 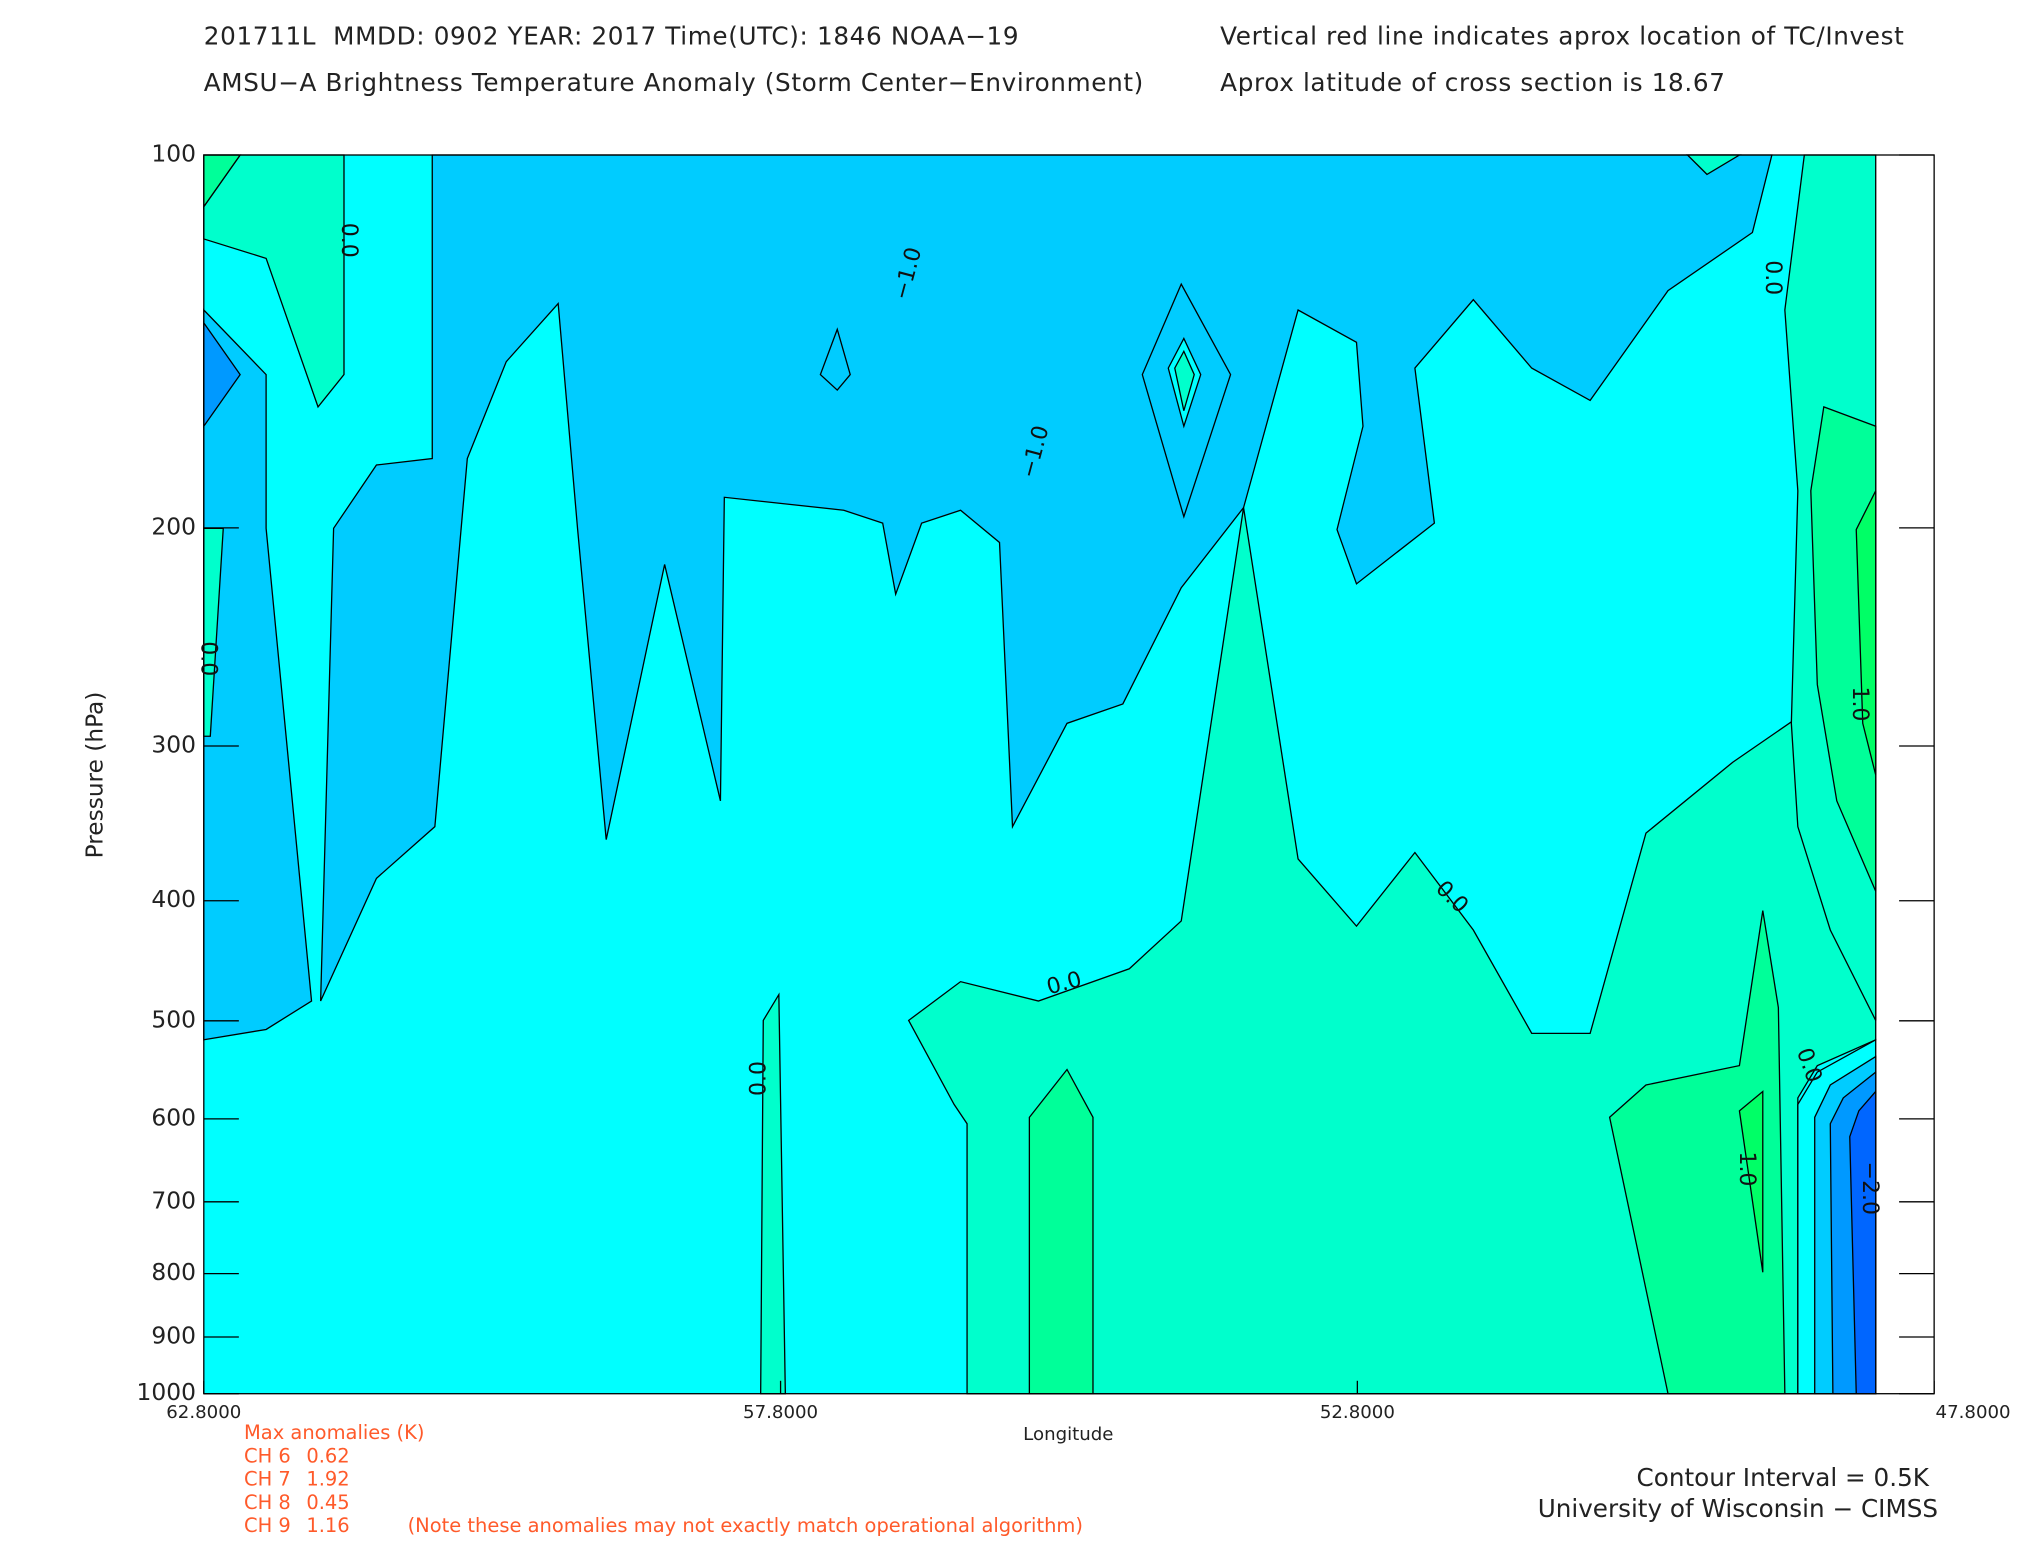 I want to click on contour-label: −2.0, so click(x=1869, y=1188).